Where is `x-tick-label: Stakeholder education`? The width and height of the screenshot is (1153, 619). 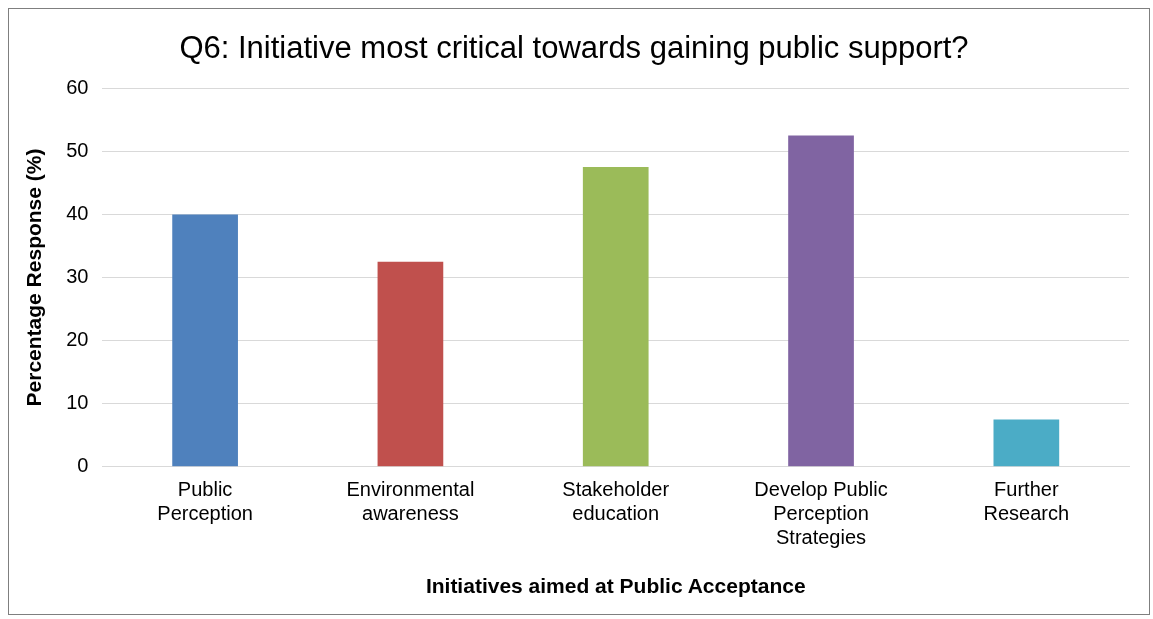 x-tick-label: Stakeholder education is located at coordinates (616, 501).